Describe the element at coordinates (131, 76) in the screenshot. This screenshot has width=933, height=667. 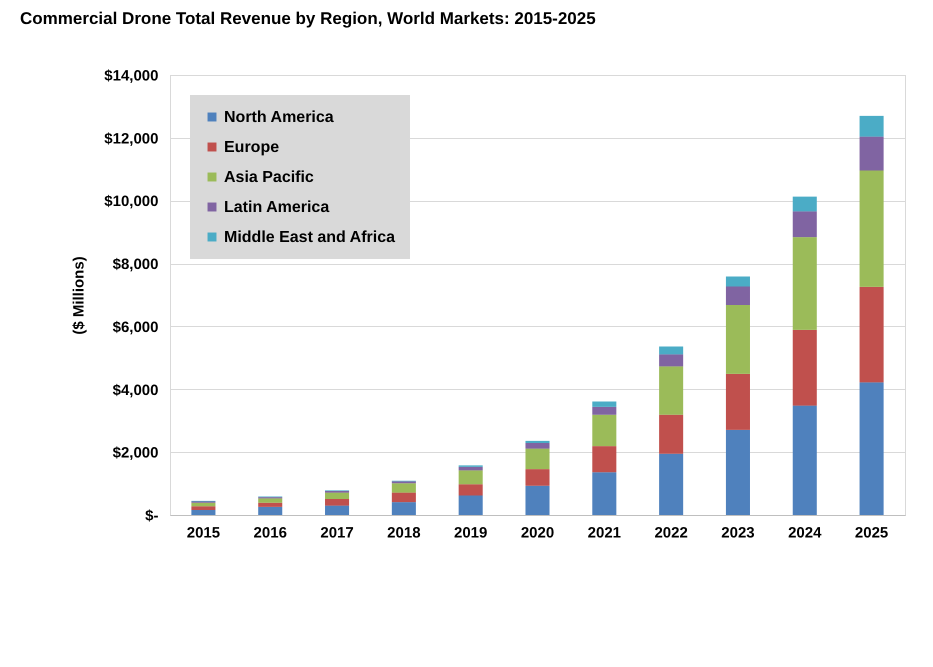
I see `y-tick-label: $14,000` at that location.